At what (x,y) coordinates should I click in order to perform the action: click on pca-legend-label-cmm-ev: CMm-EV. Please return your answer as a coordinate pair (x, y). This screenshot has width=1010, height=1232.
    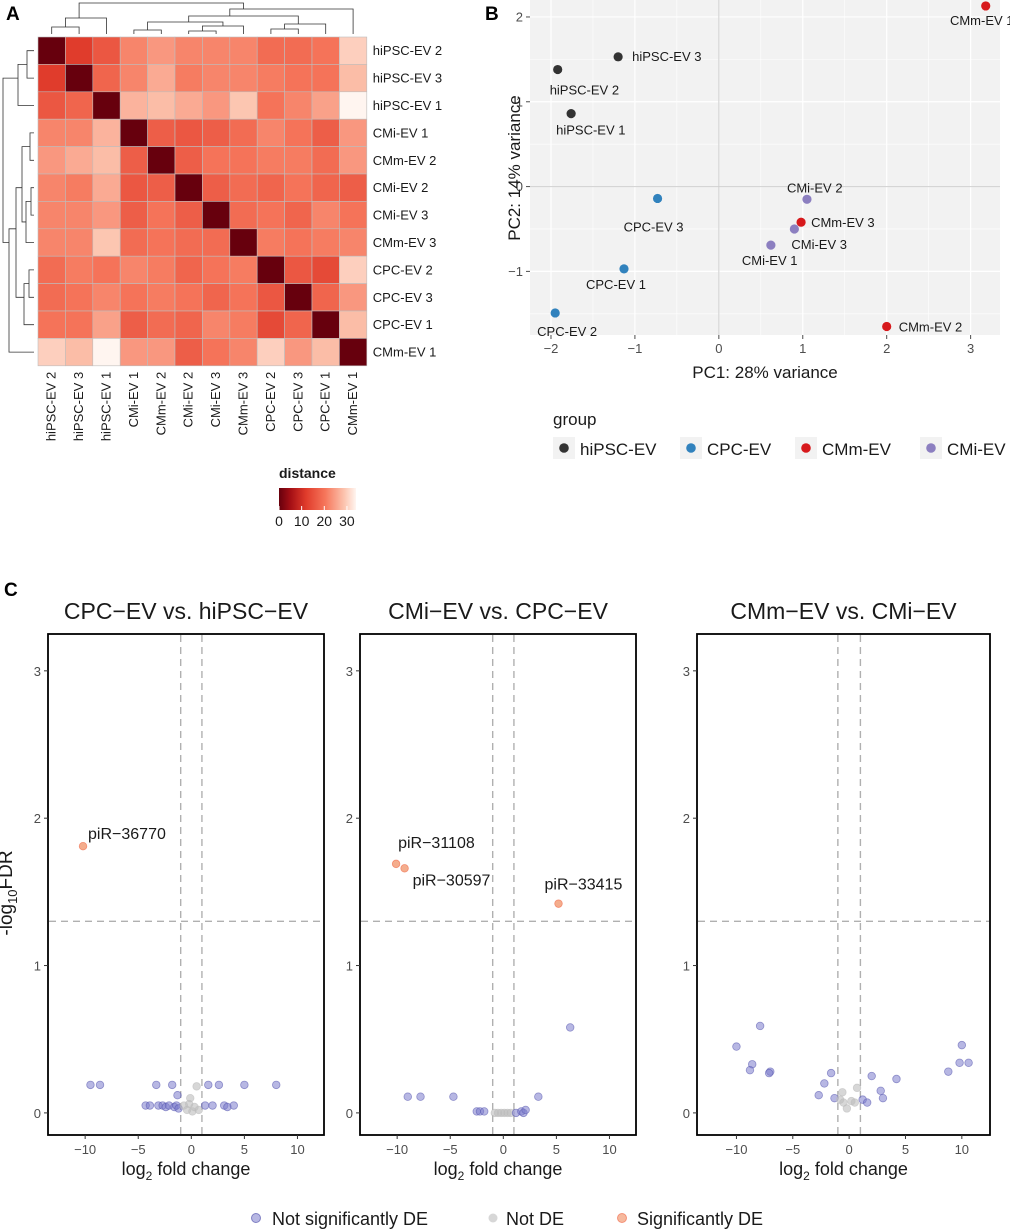
    Looking at the image, I should click on (857, 449).